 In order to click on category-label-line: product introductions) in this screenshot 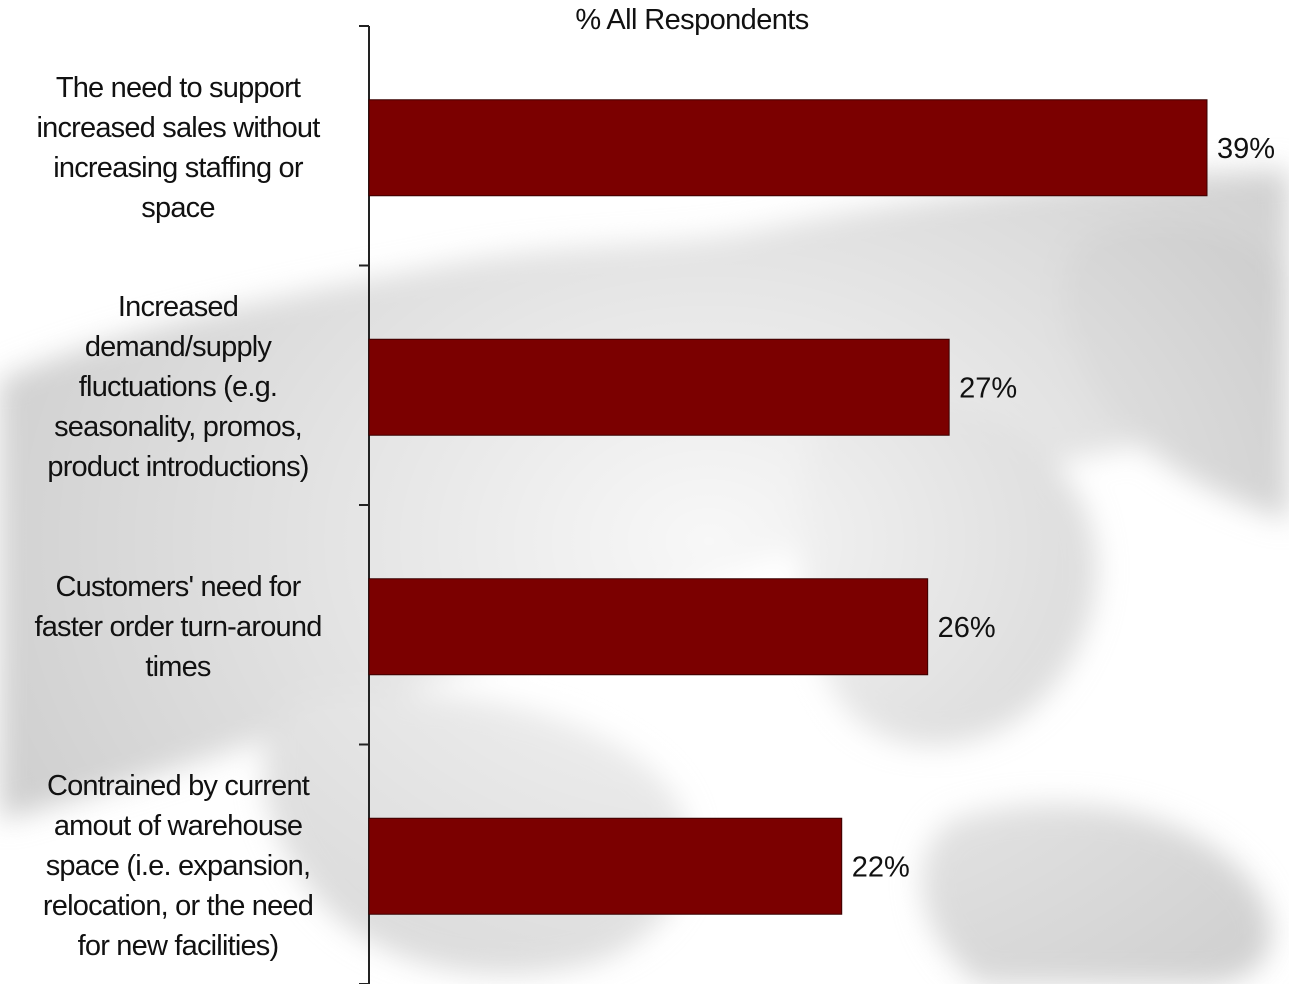, I will do `click(178, 467)`.